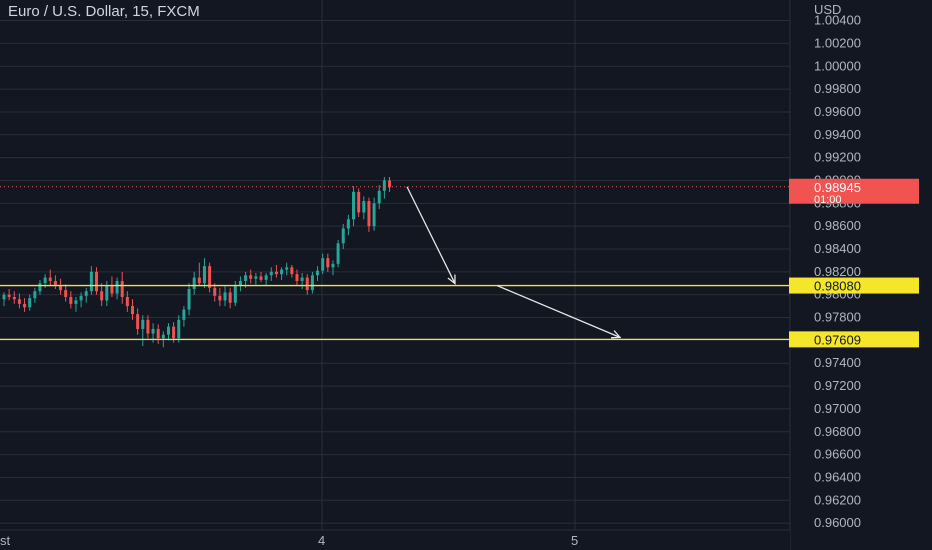 The image size is (932, 550). Describe the element at coordinates (837, 454) in the screenshot. I see `price-tick-label: 0.96600` at that location.